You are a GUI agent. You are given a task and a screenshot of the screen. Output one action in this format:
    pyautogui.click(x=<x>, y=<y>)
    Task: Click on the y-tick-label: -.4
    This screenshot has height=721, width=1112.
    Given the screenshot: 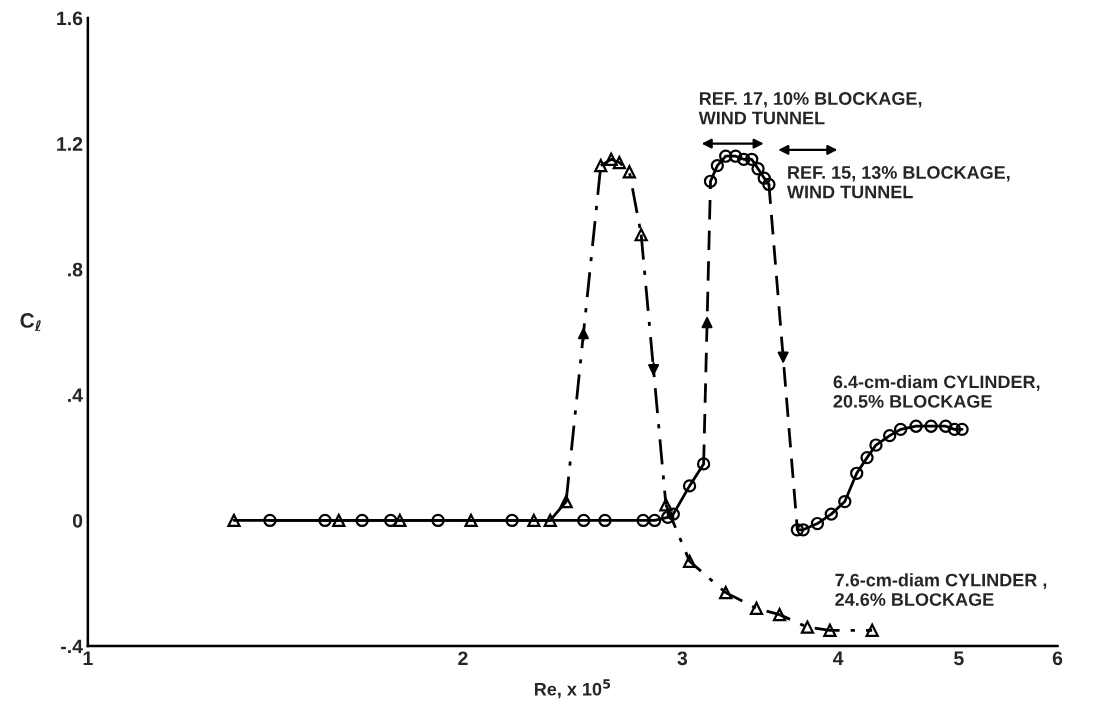 What is the action you would take?
    pyautogui.click(x=72, y=646)
    